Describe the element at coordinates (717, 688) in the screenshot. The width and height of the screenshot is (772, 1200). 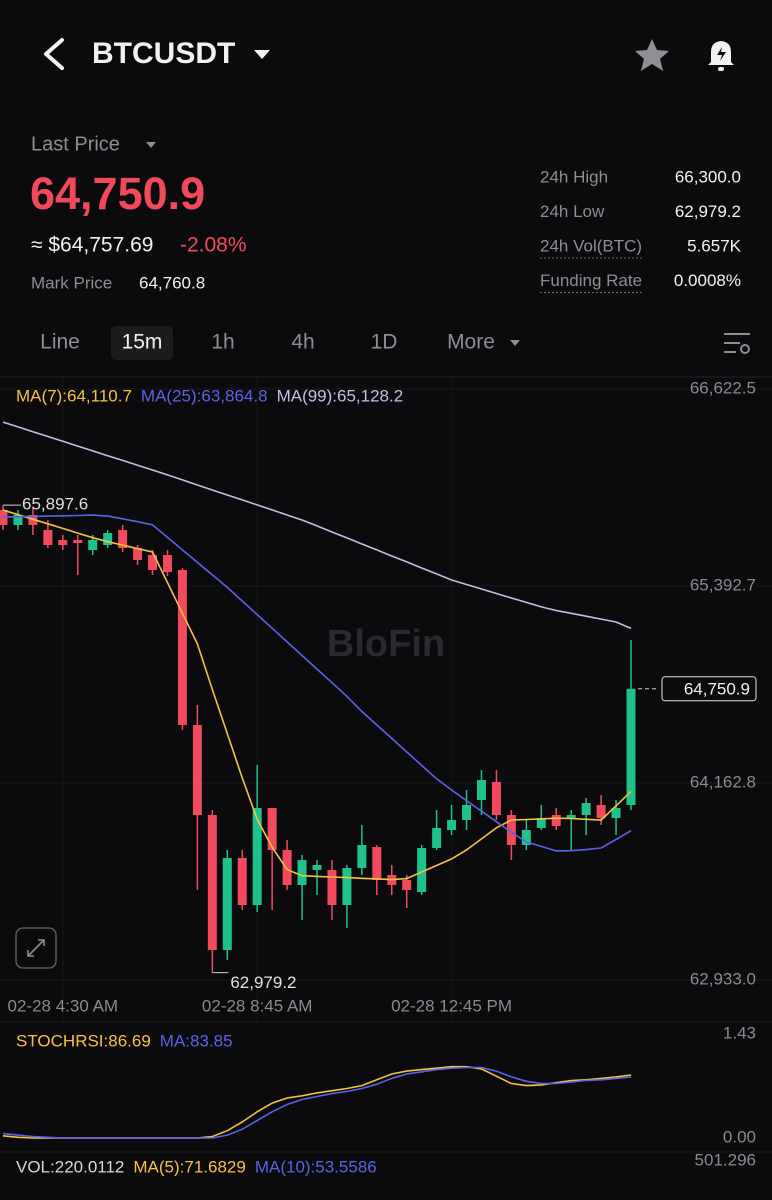
I see `last-price-tag: 64,750.9` at that location.